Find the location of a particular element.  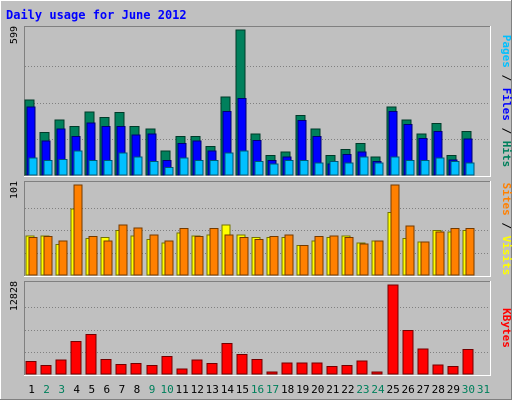

day-label-23: 23 is located at coordinates (362, 389).